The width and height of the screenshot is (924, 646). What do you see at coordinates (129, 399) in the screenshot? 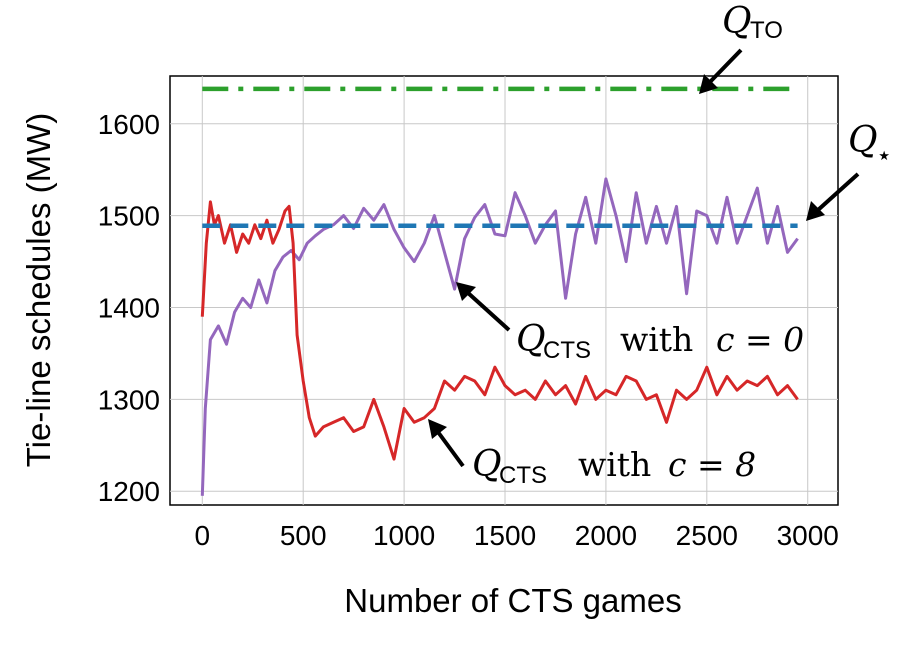
I see `y-tick-label: 1300` at bounding box center [129, 399].